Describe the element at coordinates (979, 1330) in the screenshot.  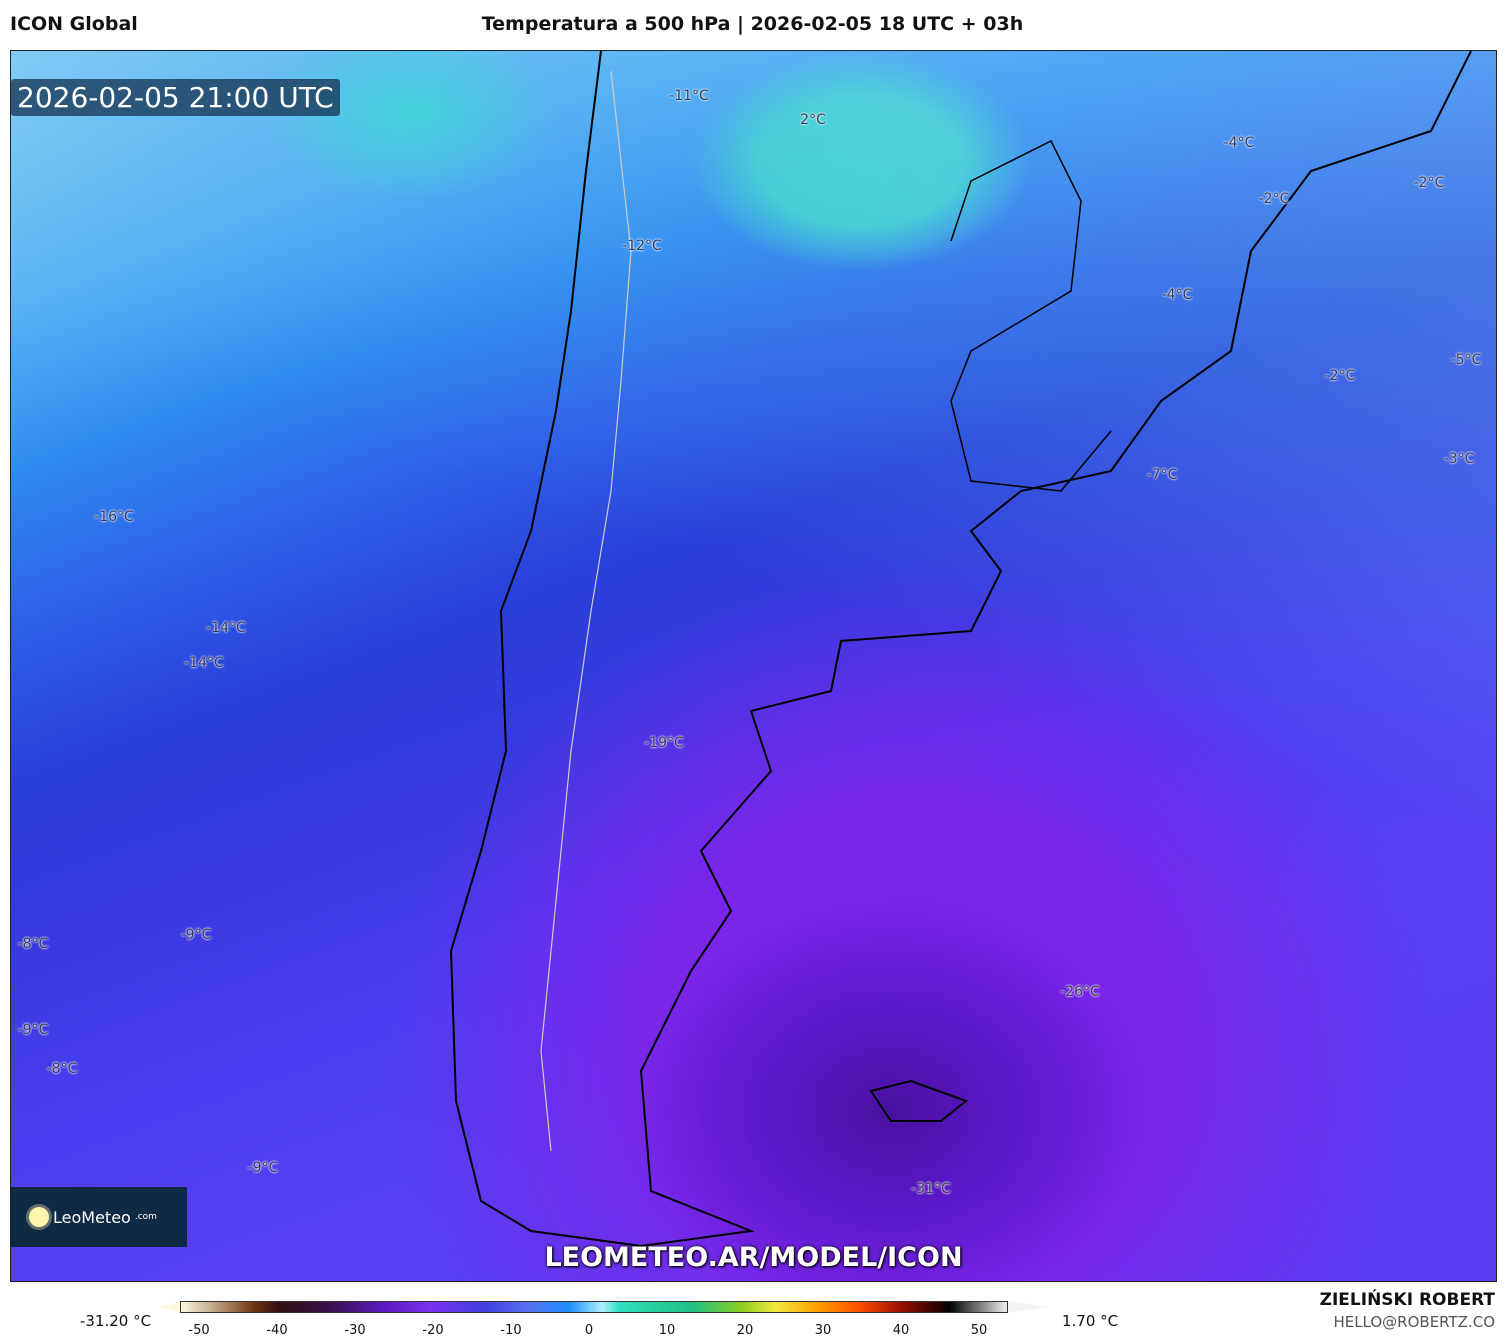
I see `colorbar-tick: 50` at that location.